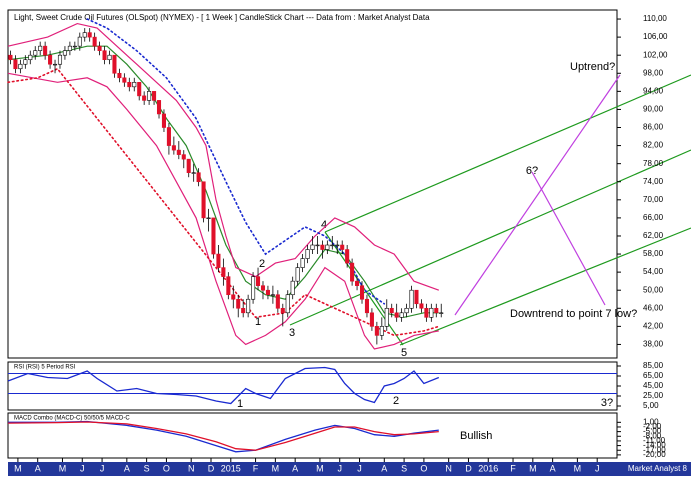 Image resolution: width=691 pixels, height=489 pixels. I want to click on pitchfork-line, so click(545, 286).